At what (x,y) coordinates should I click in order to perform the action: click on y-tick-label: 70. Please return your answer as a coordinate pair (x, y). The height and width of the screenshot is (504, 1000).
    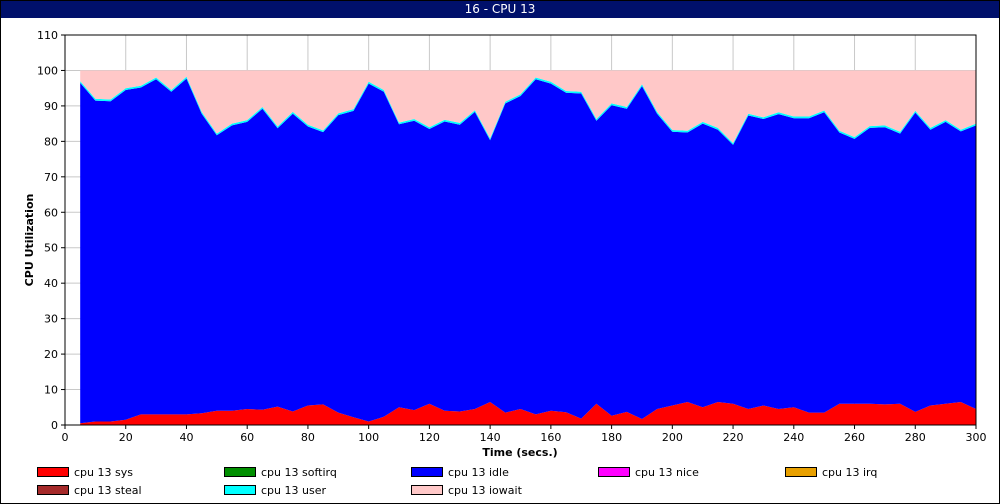
    Looking at the image, I should click on (51, 177).